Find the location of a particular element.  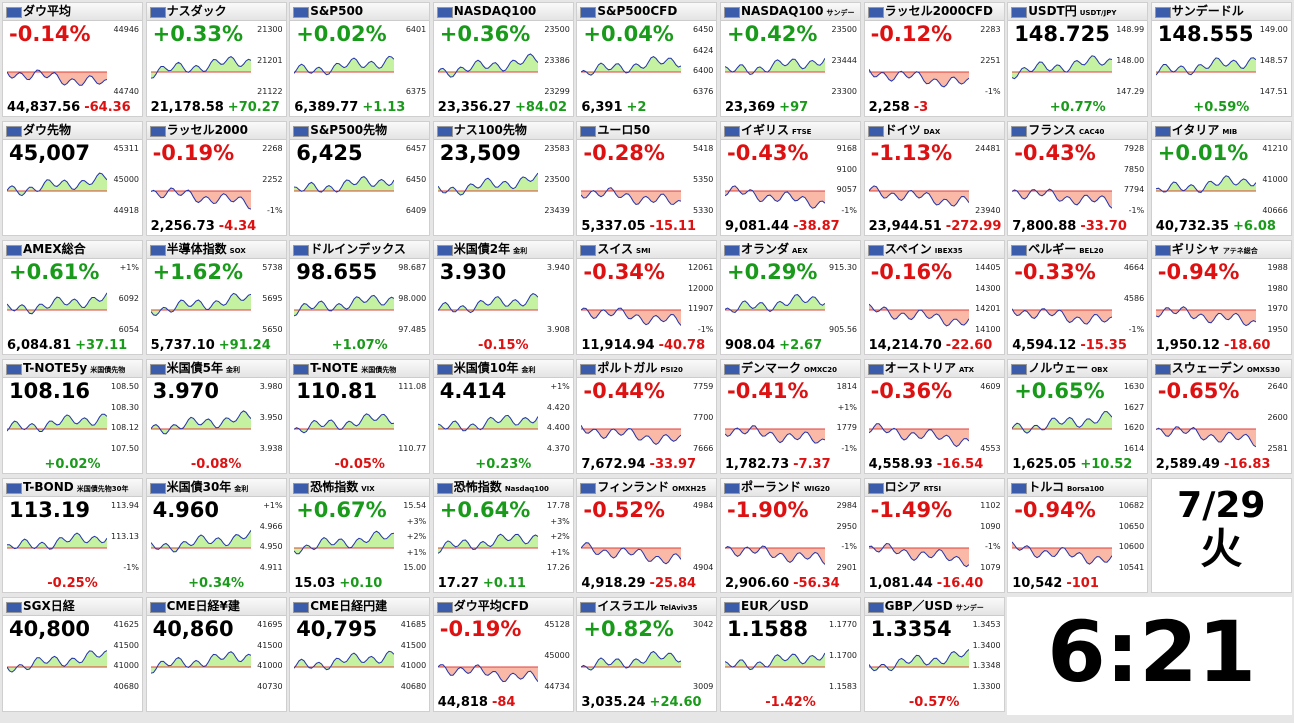

tile-name: CME日経円建 is located at coordinates (349, 606).